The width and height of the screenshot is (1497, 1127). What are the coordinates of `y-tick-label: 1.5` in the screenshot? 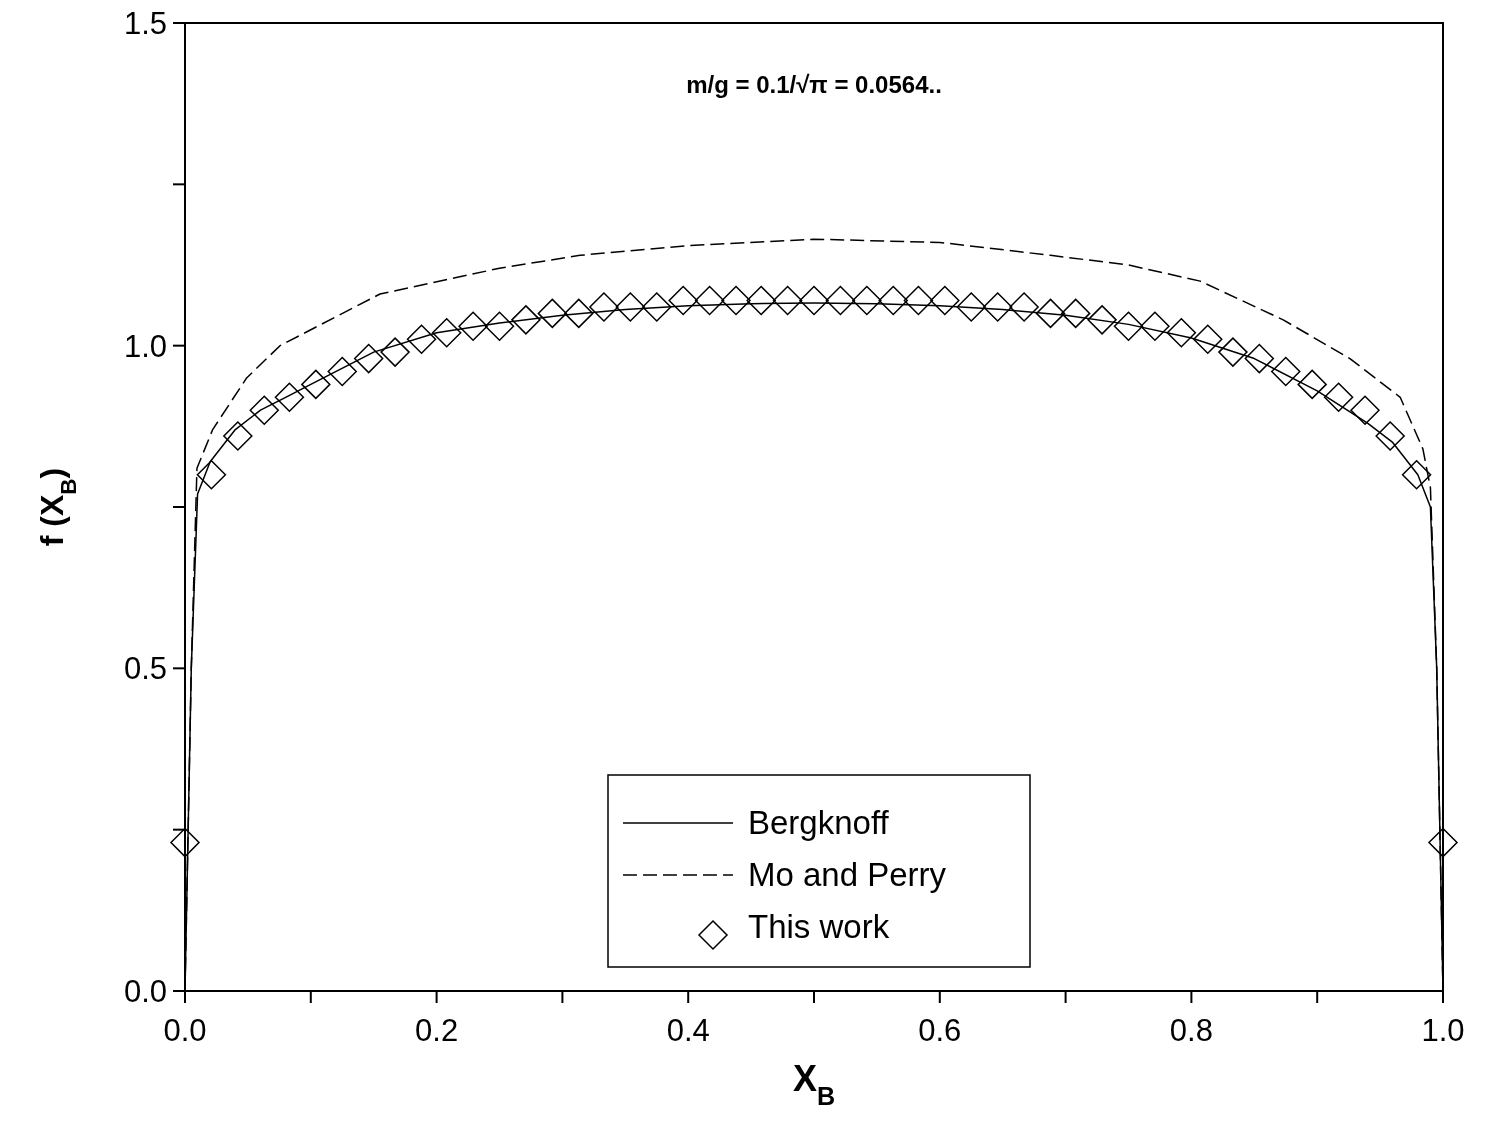 It's located at (145, 23).